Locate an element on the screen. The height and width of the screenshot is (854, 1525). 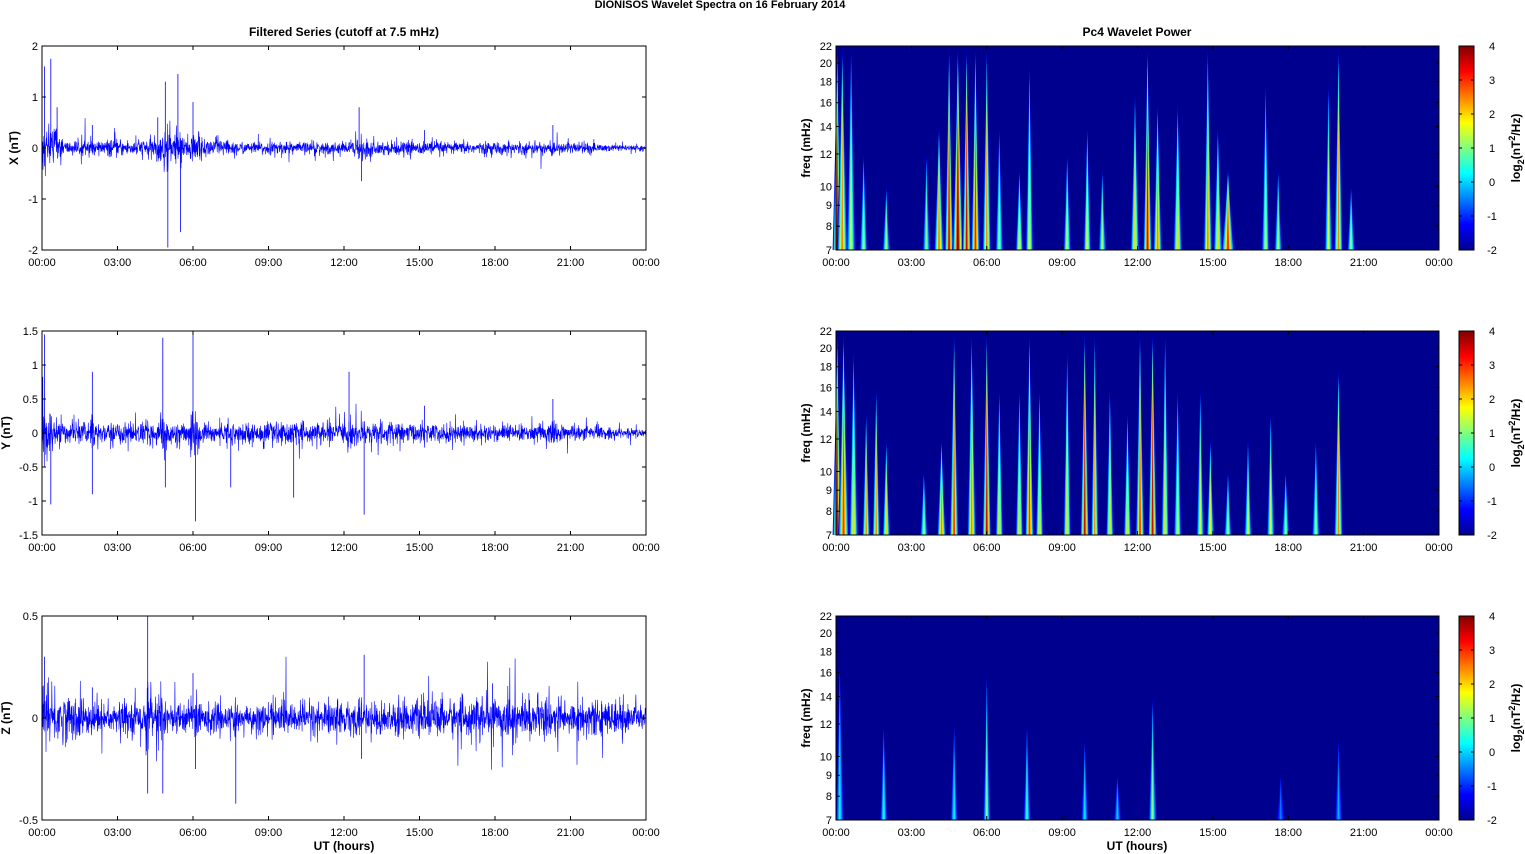
x-power-ytick-6: 10 is located at coordinates (826, 187).